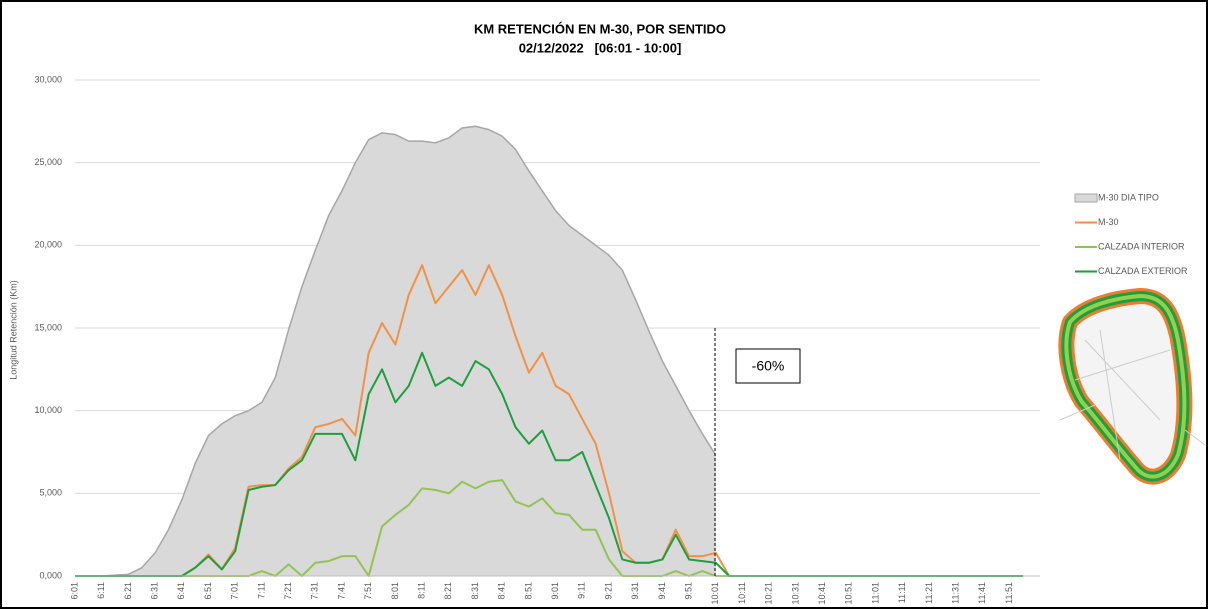 This screenshot has width=1208, height=609. What do you see at coordinates (48, 327) in the screenshot?
I see `y-tick-label: 15,000` at bounding box center [48, 327].